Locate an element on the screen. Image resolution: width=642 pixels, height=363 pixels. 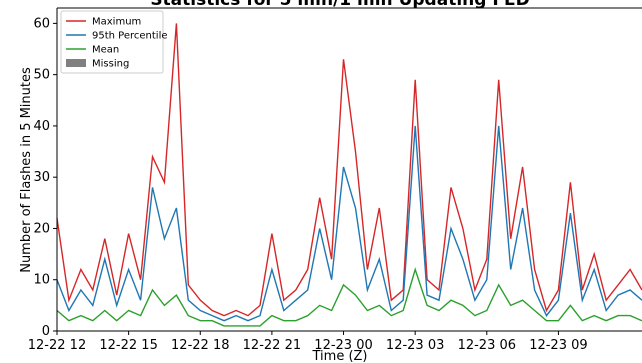
legend-box is located at coordinates (112, 42).